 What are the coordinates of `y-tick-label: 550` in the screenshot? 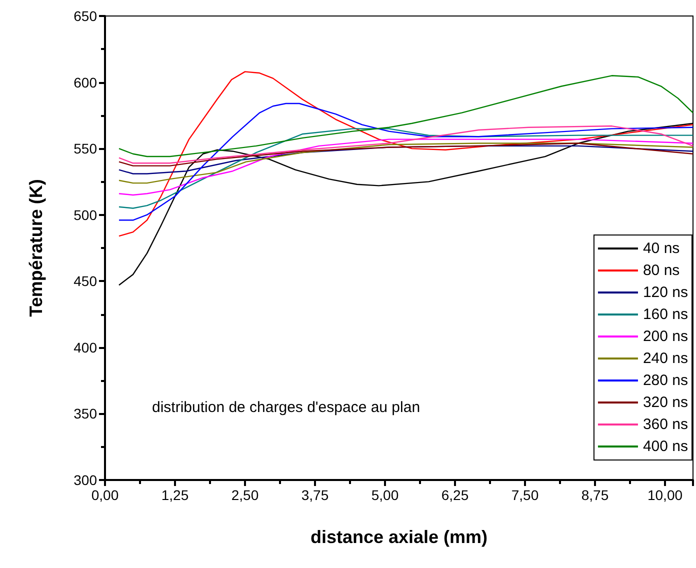 It's located at (86, 148).